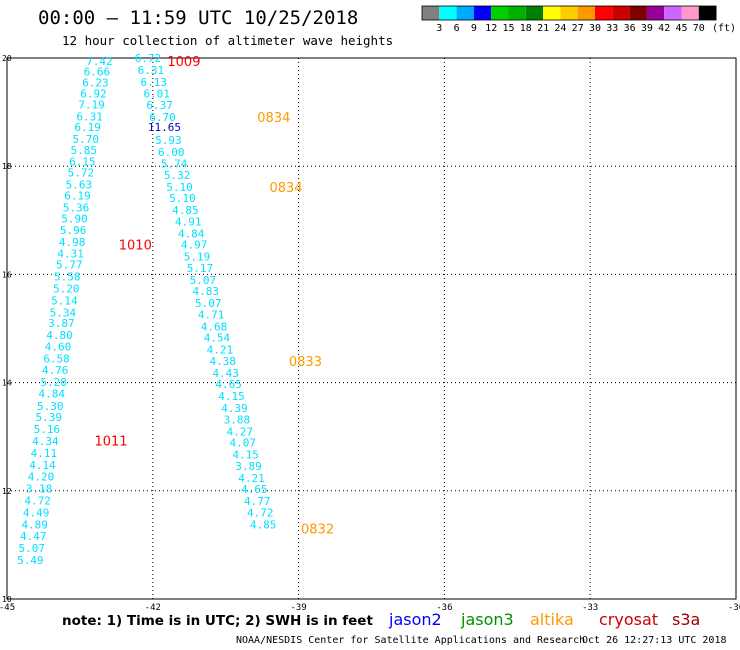  Describe the element at coordinates (45, 441) in the screenshot. I see `wave-height-label: 4.34` at that location.